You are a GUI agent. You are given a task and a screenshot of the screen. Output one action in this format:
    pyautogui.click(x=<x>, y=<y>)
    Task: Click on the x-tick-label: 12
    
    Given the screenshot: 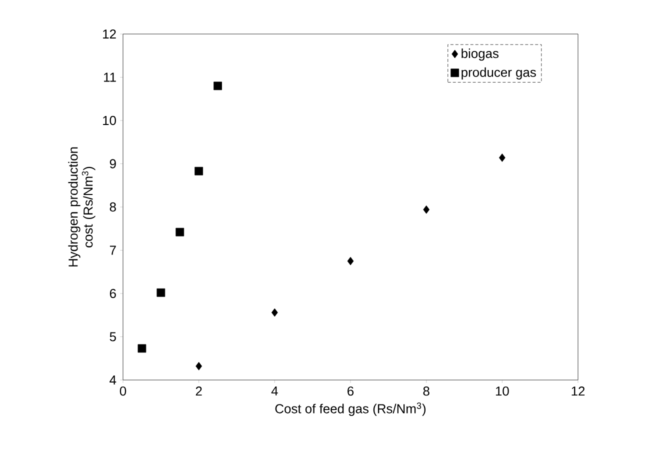 What is the action you would take?
    pyautogui.click(x=578, y=391)
    